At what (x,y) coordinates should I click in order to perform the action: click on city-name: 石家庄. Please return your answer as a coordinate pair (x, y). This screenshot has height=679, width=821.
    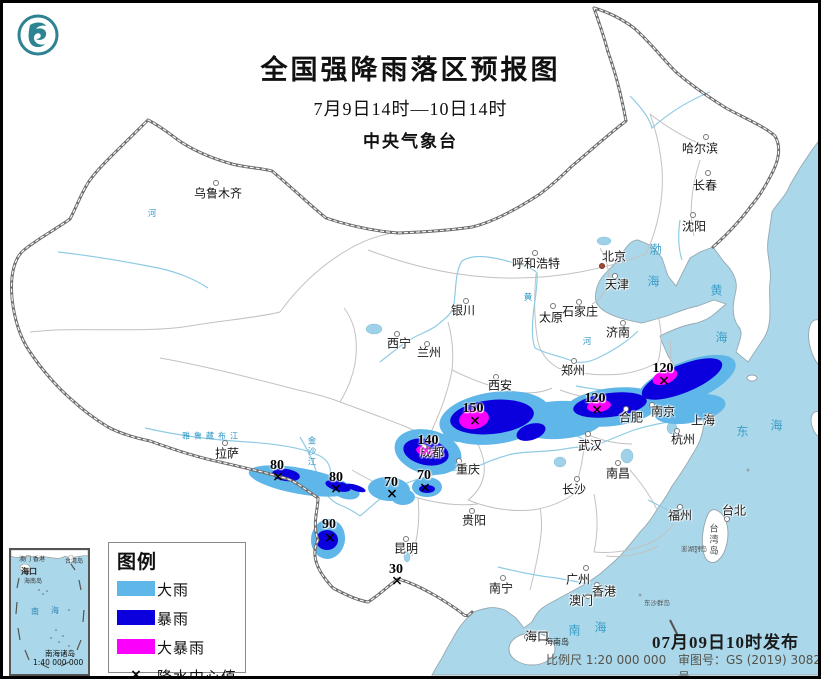
    Looking at the image, I should click on (580, 311).